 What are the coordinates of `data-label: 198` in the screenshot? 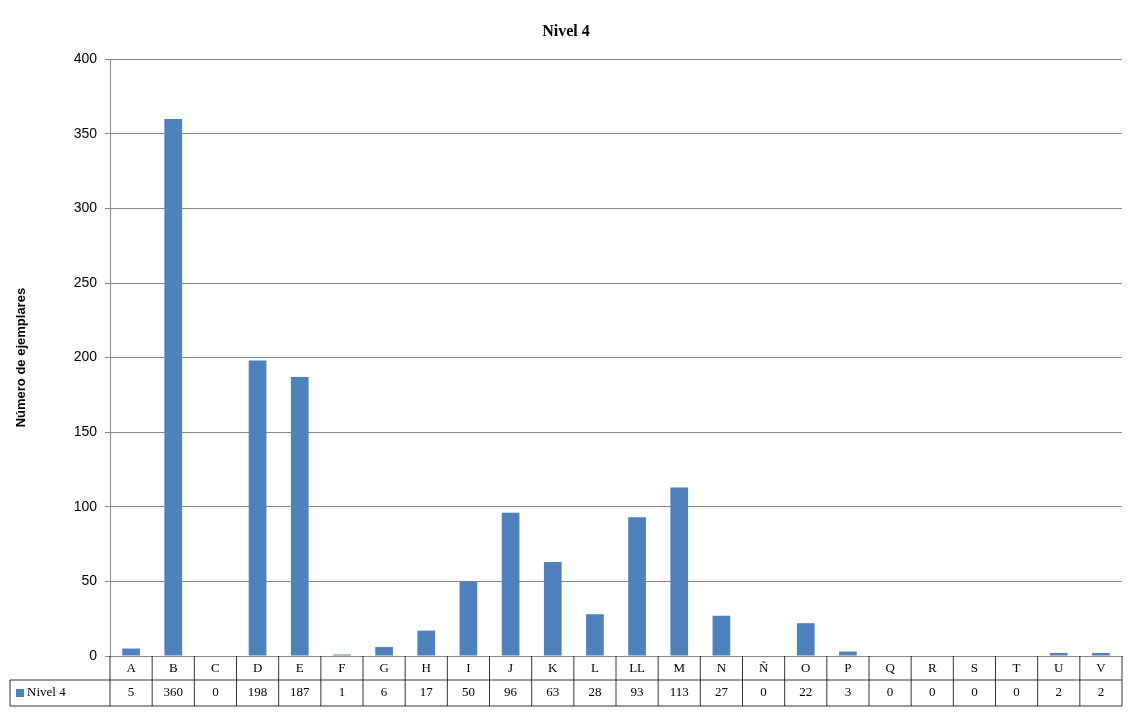 It's located at (257, 692).